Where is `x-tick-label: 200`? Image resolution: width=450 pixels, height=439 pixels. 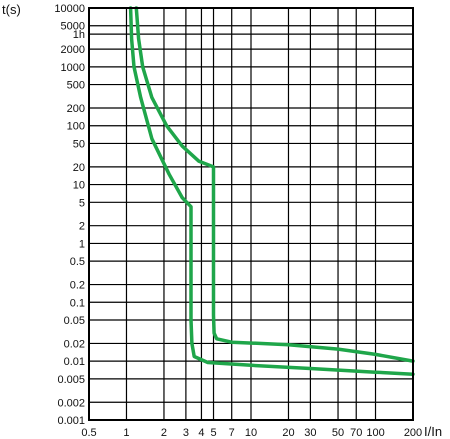
x-tick-label: 200 is located at coordinates (413, 433).